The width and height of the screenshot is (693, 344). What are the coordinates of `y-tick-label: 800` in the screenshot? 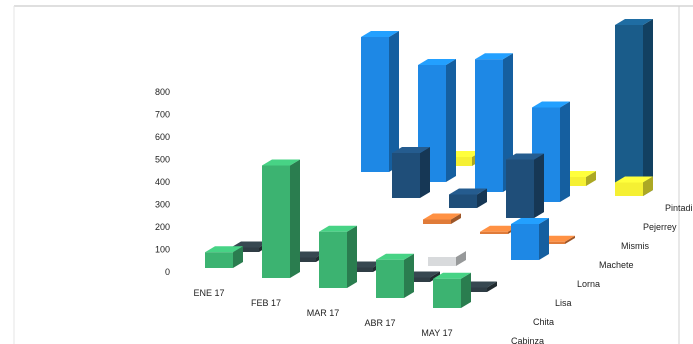 It's located at (162, 92).